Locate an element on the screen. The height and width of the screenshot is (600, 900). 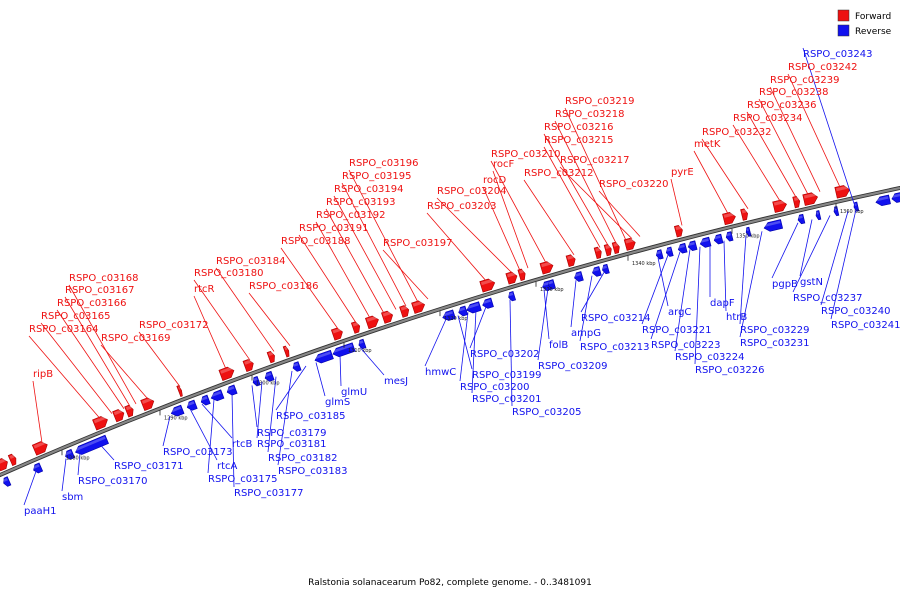
reverse-gene-label: folB is located at coordinates (558, 345).